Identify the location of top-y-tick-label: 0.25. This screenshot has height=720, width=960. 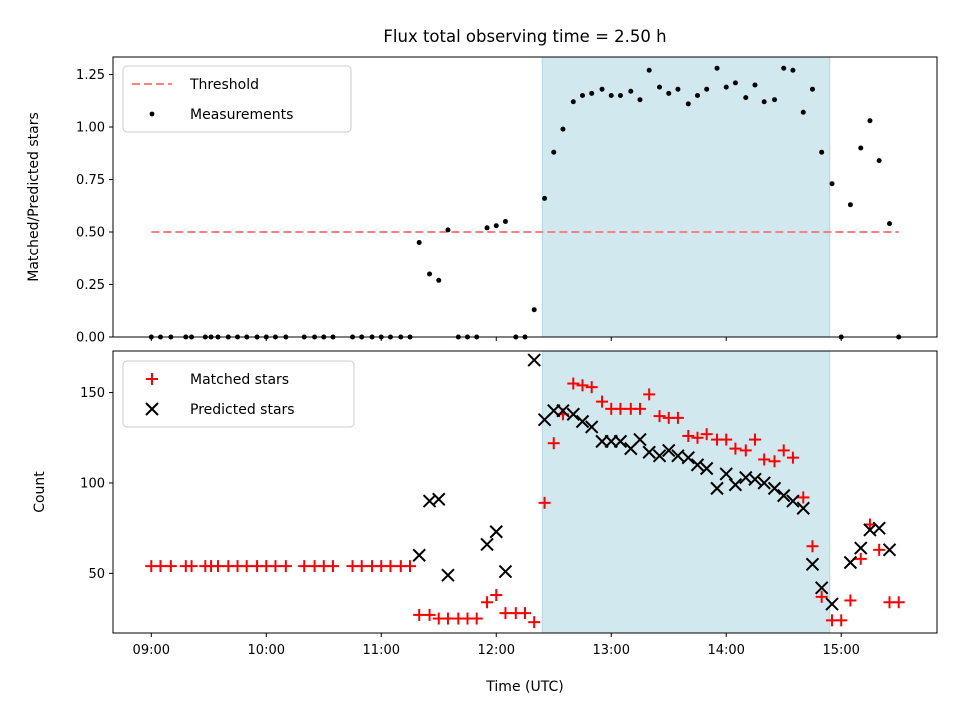
(90, 285).